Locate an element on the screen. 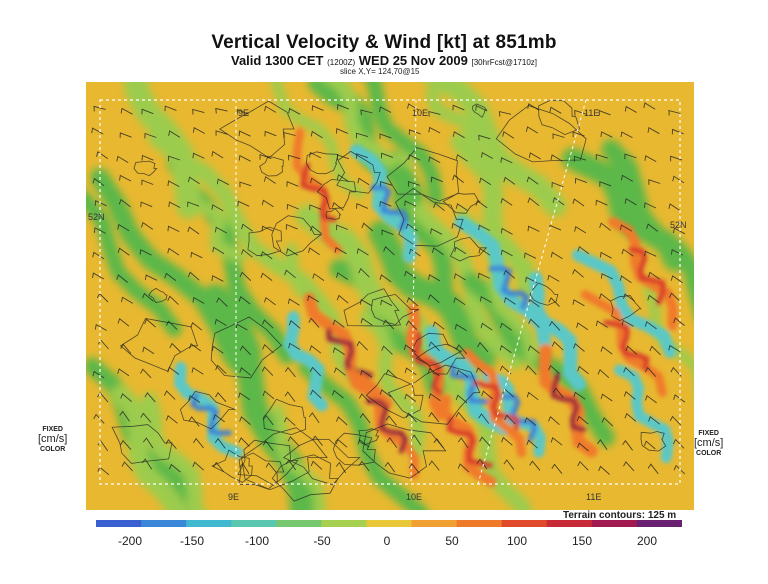 The height and width of the screenshot is (584, 768). left-unit-label: FIXED [cm/s] COLOR is located at coordinates (52, 439).